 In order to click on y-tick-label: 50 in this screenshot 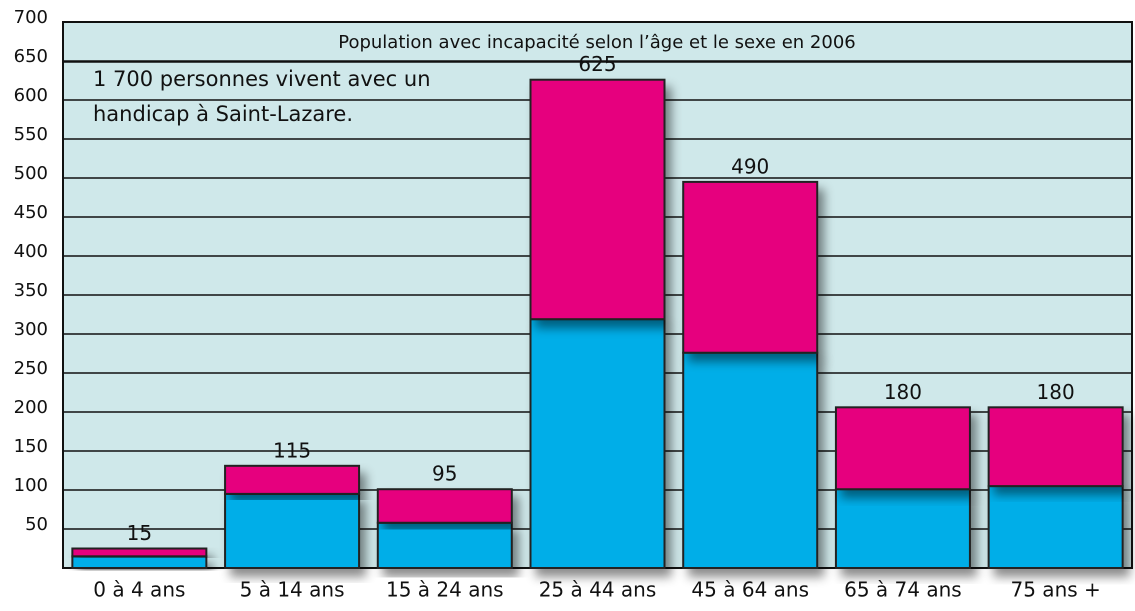, I will do `click(36, 524)`.